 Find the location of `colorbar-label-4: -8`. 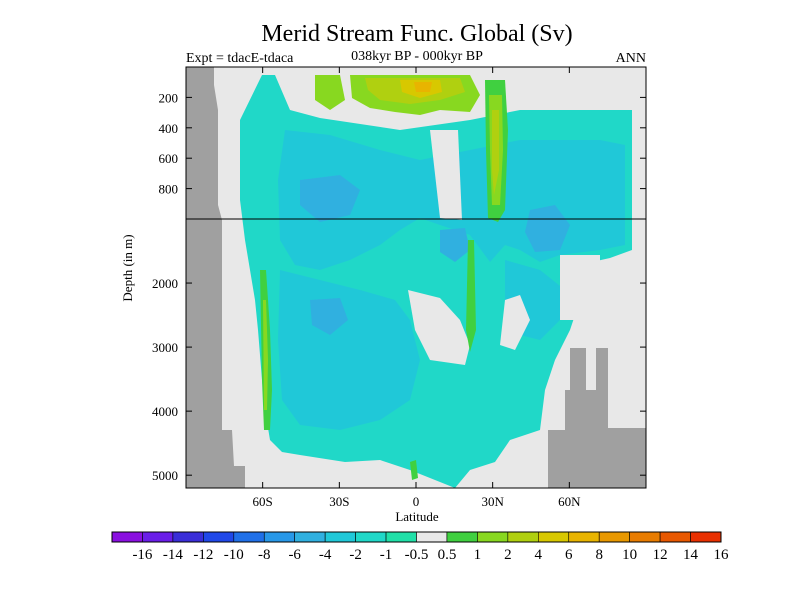

colorbar-label-4: -8 is located at coordinates (264, 555).